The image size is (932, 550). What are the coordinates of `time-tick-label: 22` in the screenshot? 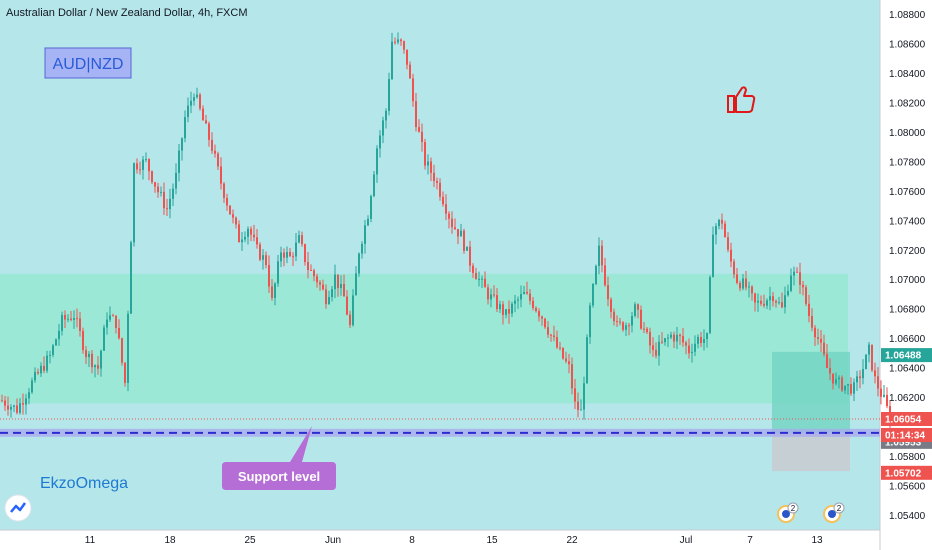 It's located at (572, 540).